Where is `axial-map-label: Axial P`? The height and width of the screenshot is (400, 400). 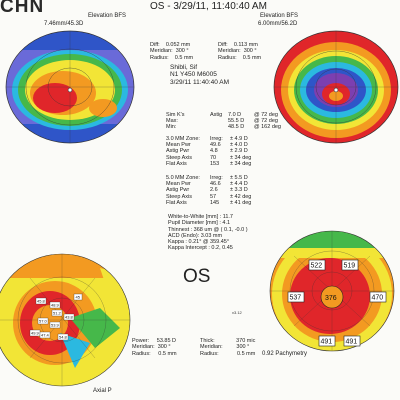
axial-map-label: Axial P is located at coordinates (102, 391).